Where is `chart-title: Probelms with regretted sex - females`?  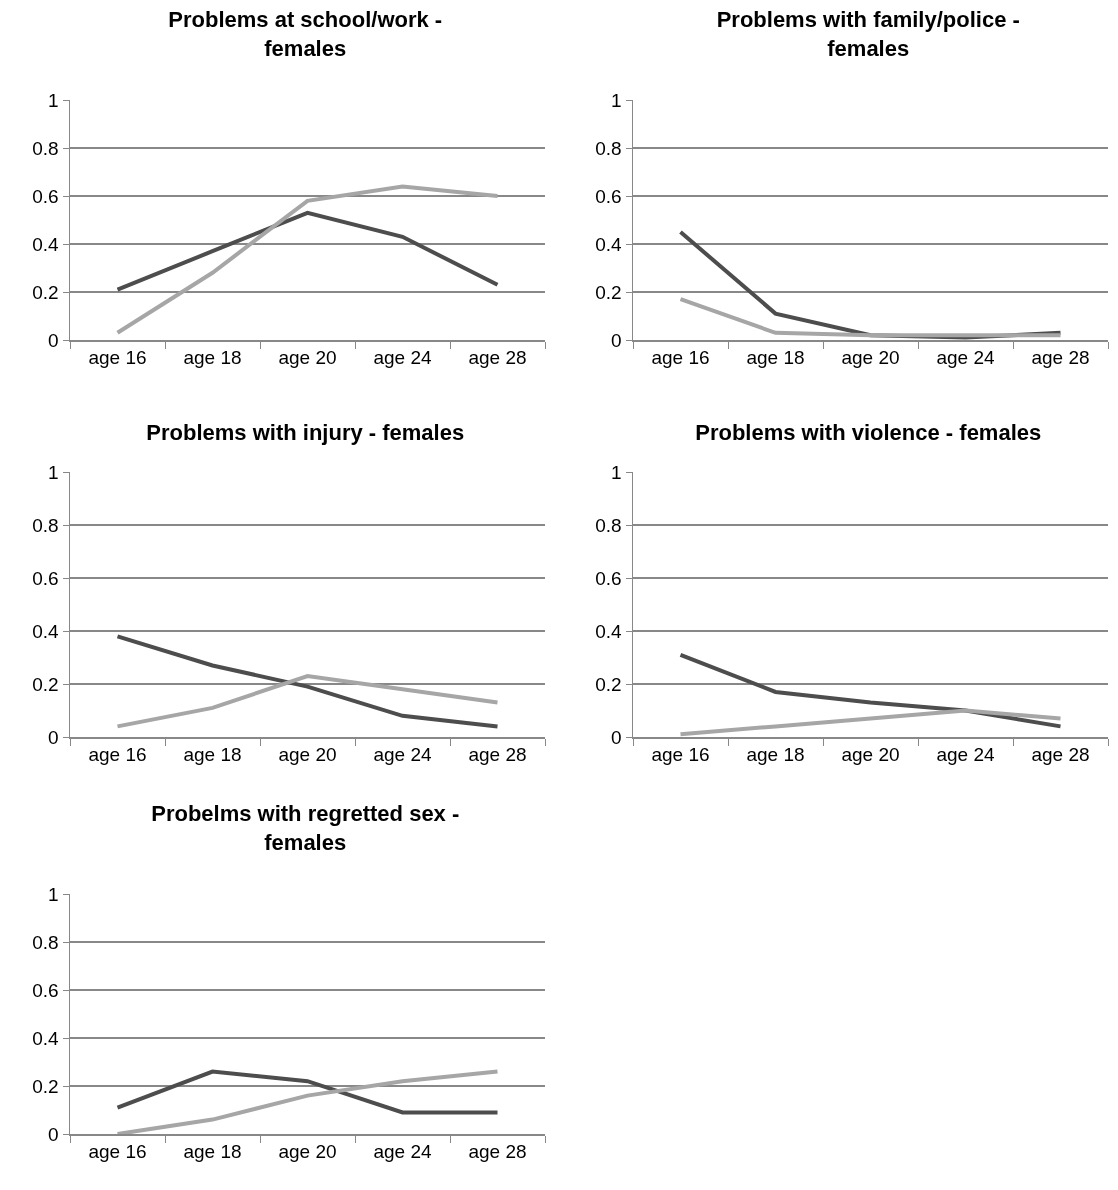
chart-title: Probelms with regretted sex - females is located at coordinates (305, 828).